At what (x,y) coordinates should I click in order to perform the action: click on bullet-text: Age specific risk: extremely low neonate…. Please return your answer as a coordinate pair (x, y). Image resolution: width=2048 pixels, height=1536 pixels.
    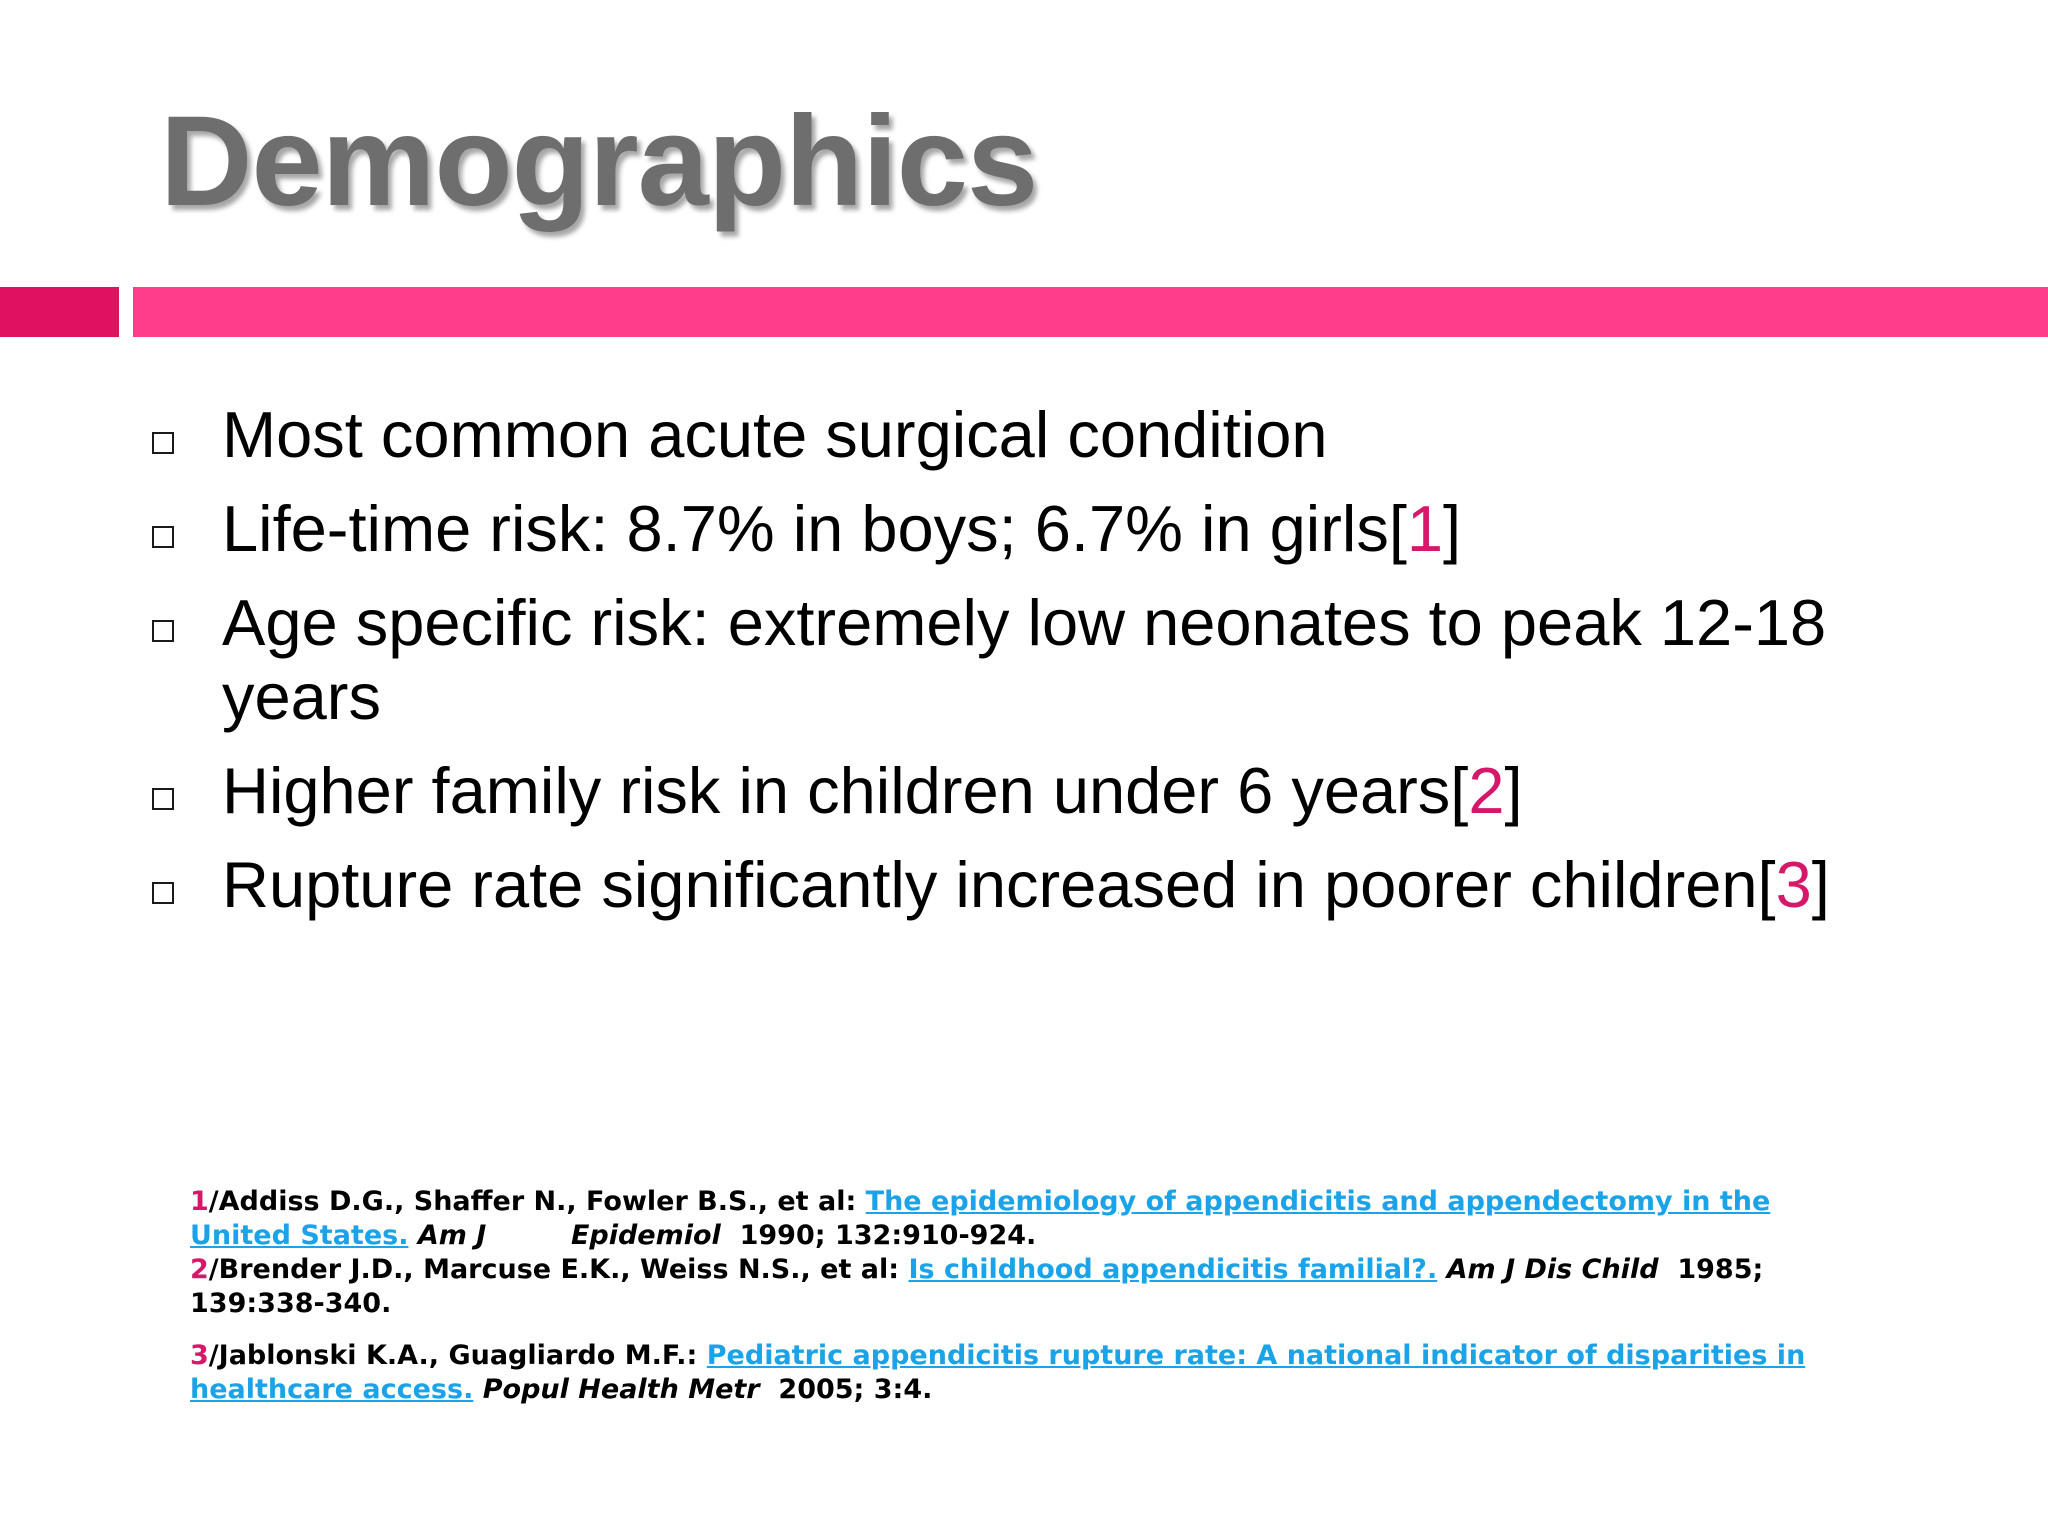
    Looking at the image, I should click on (1024, 659).